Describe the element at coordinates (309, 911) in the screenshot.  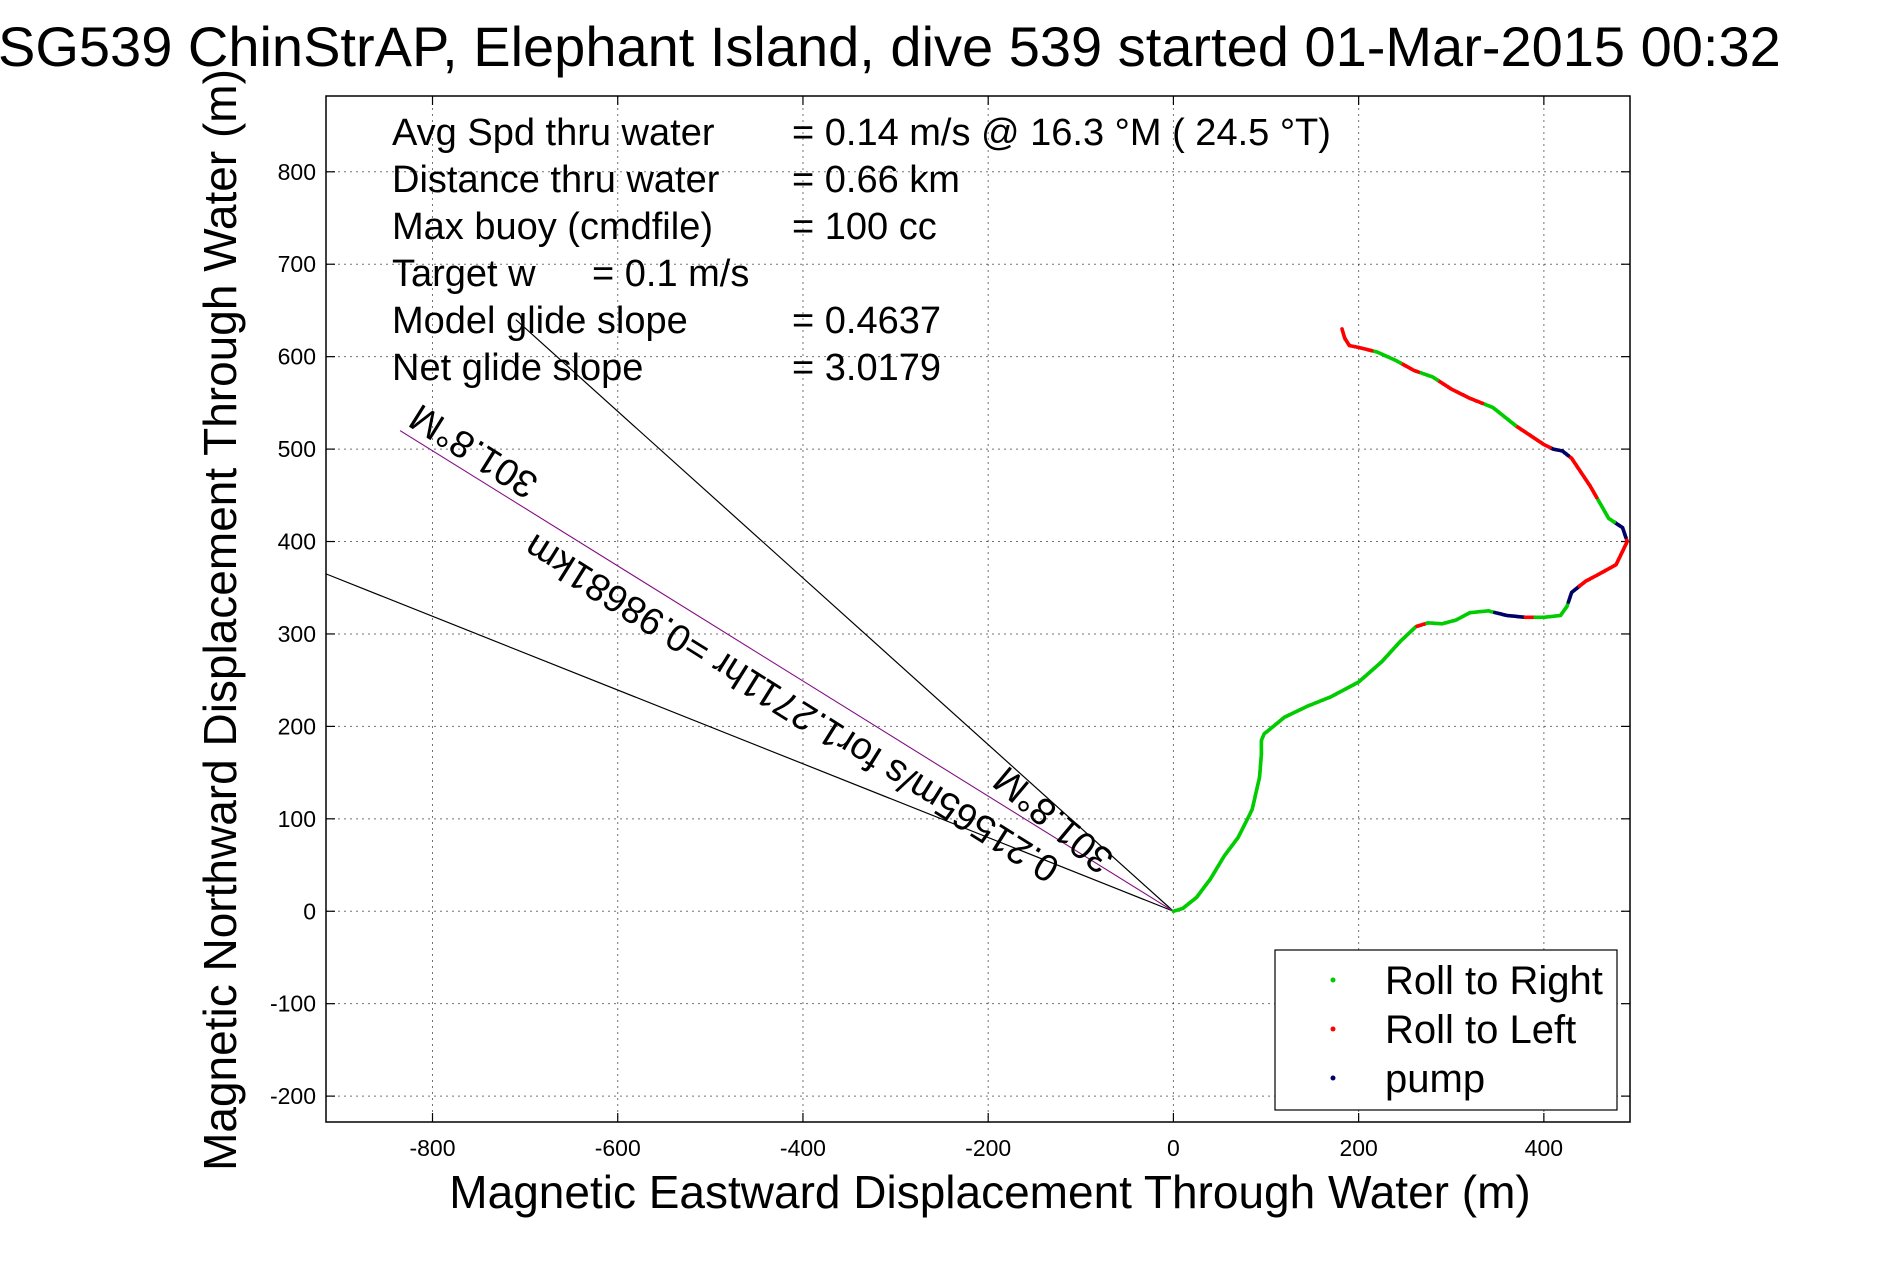
I see `y-tick-label: 0` at that location.